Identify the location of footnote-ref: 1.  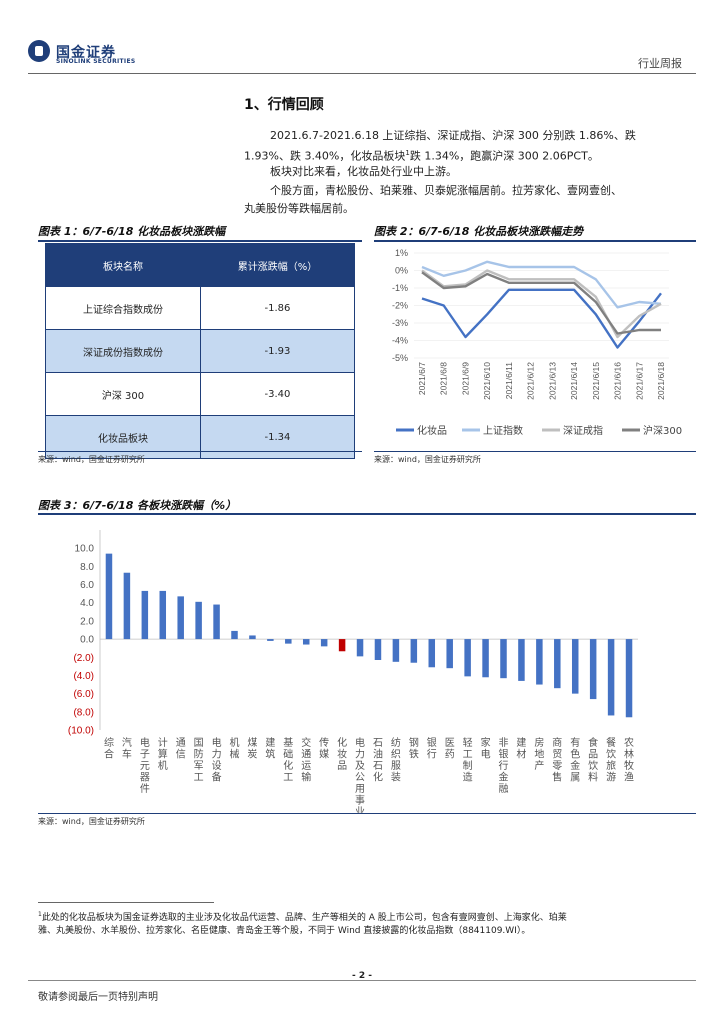
(407, 153).